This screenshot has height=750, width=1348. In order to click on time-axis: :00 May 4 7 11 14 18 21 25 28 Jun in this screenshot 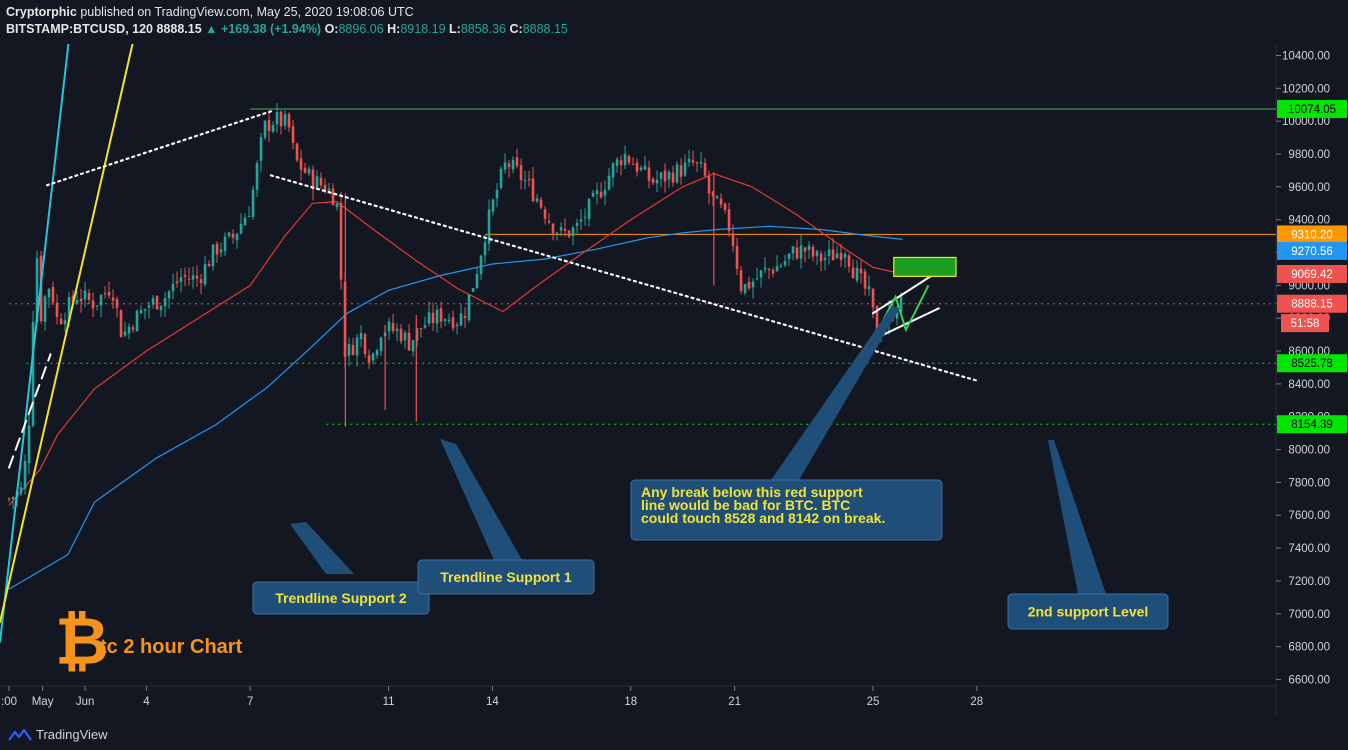, I will do `click(492, 697)`.